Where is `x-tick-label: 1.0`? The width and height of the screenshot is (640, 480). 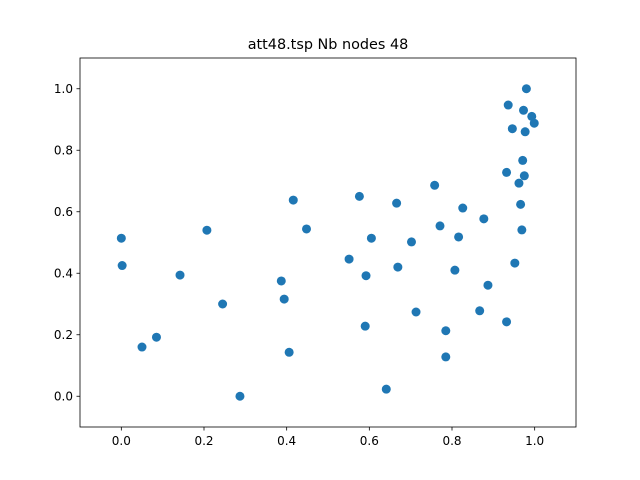
x-tick-label: 1.0 is located at coordinates (534, 441).